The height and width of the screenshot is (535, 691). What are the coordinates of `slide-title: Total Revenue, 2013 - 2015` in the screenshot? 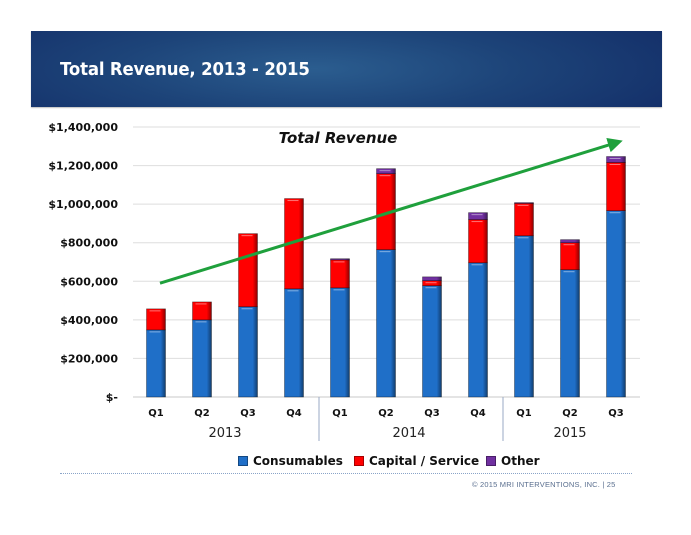 It's located at (185, 69).